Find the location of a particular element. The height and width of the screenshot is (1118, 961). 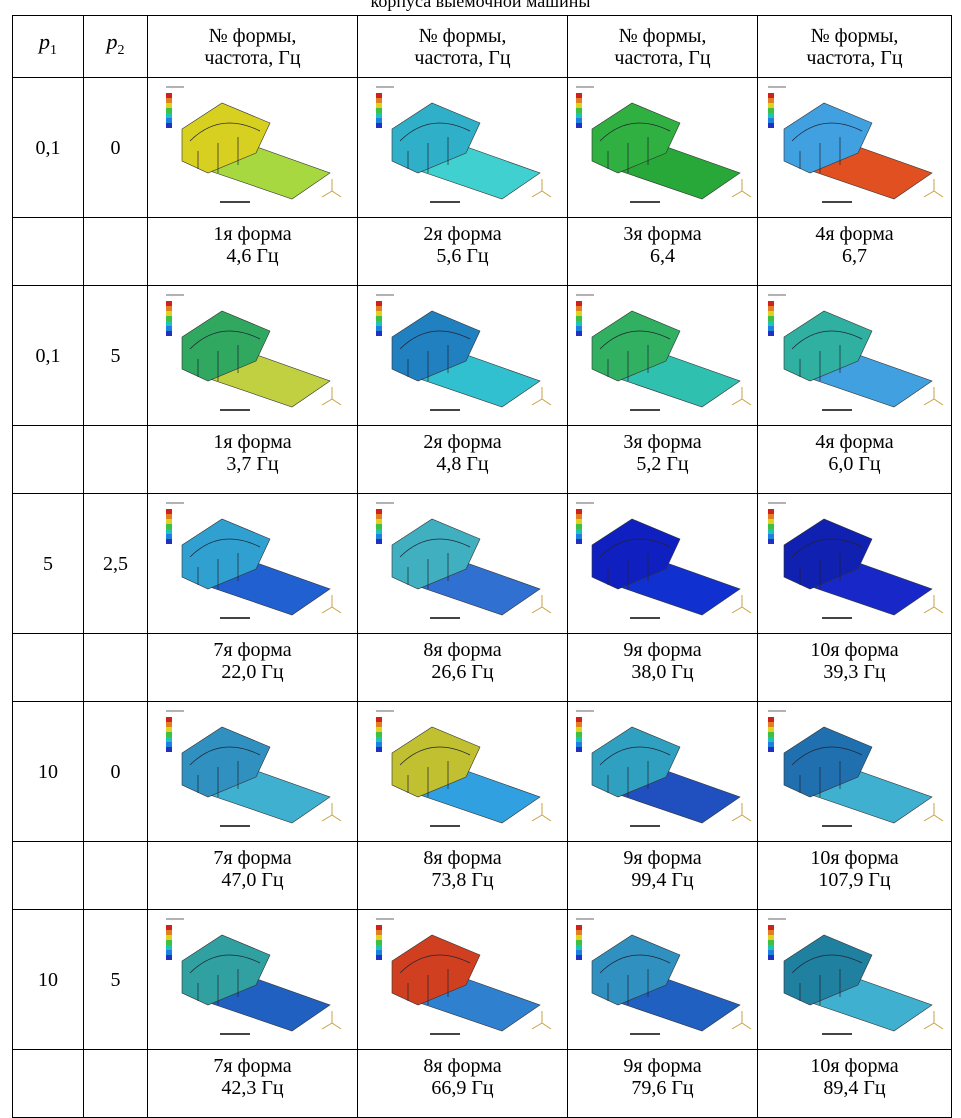

index: 1 is located at coordinates (53, 50).